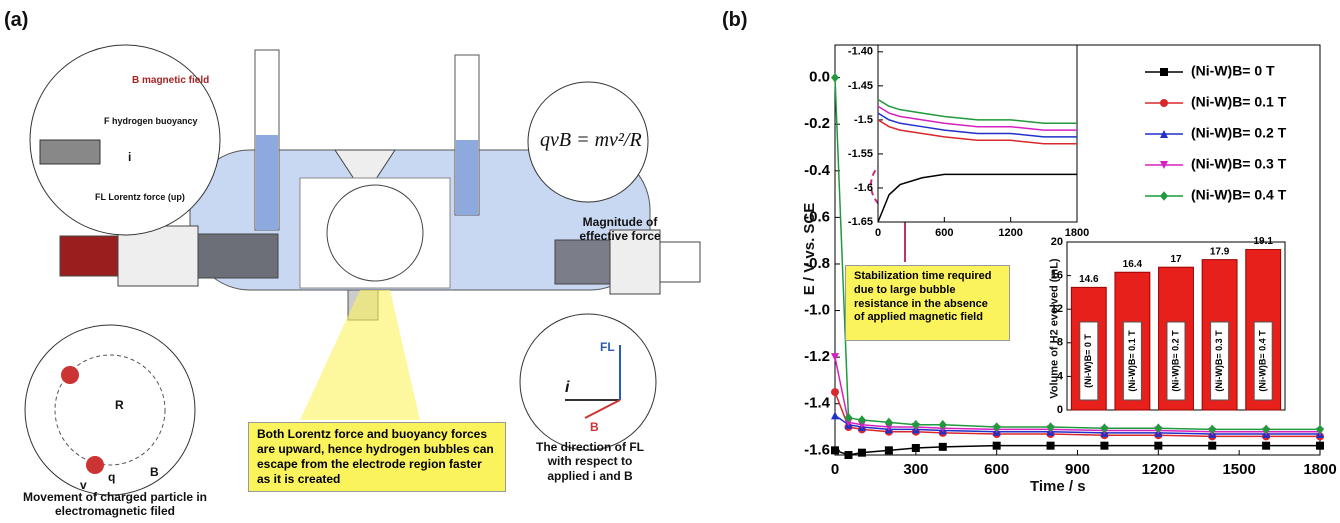 The height and width of the screenshot is (523, 1340). I want to click on field-grid, so click(375, 233).